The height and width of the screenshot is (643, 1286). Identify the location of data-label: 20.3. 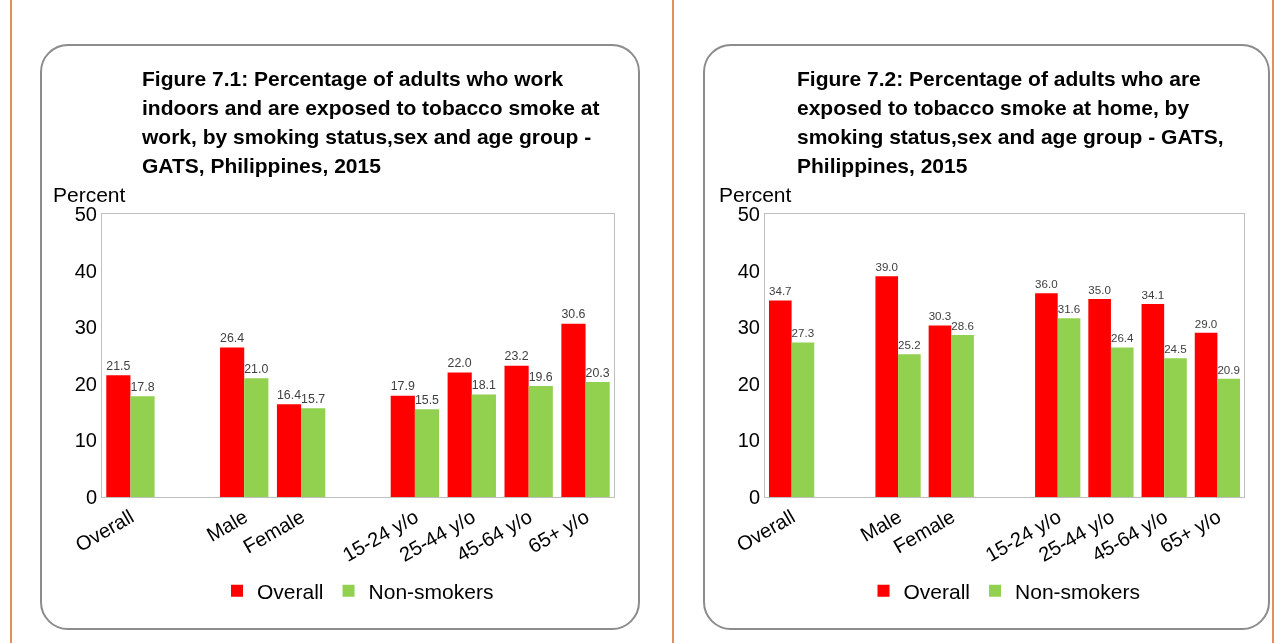
(597, 372).